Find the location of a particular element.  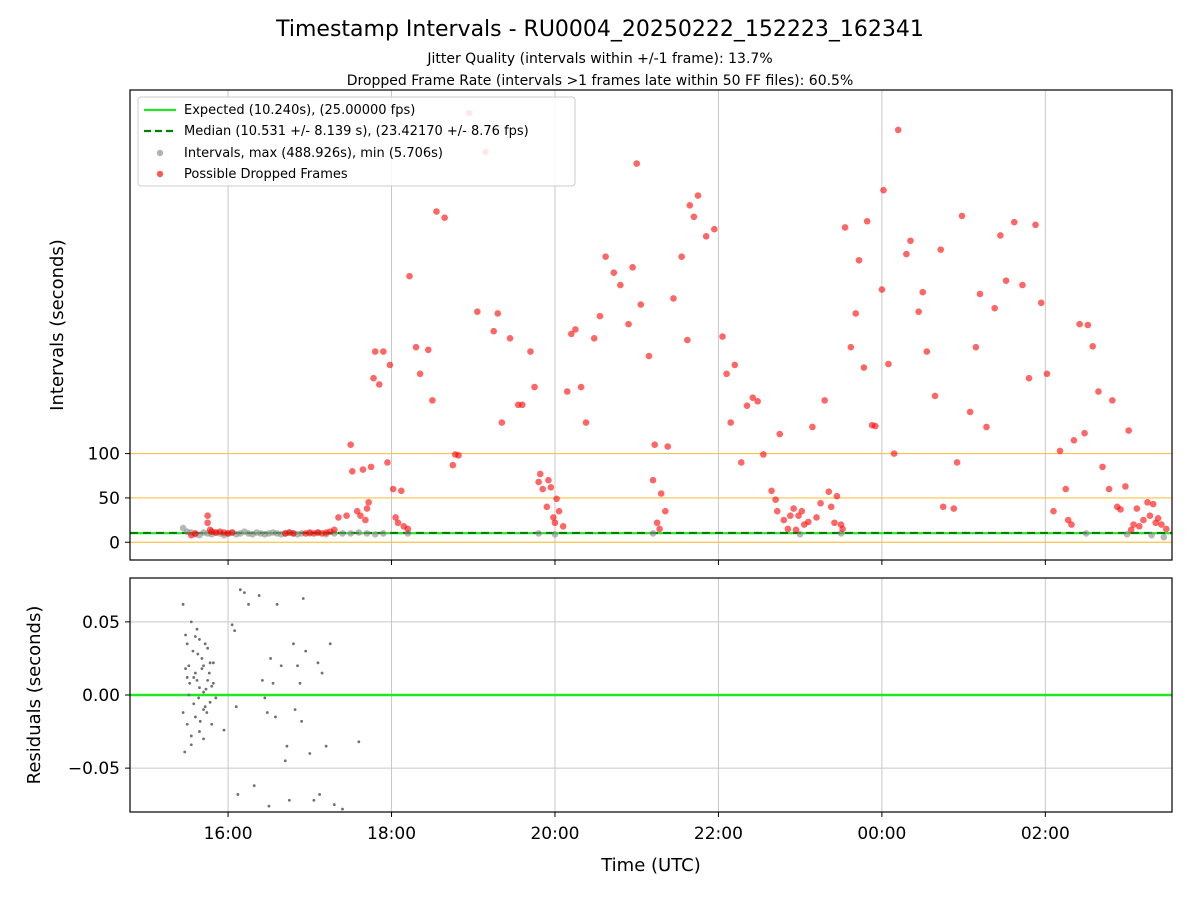

top-y-tick-label-2: 100 is located at coordinates (104, 455).